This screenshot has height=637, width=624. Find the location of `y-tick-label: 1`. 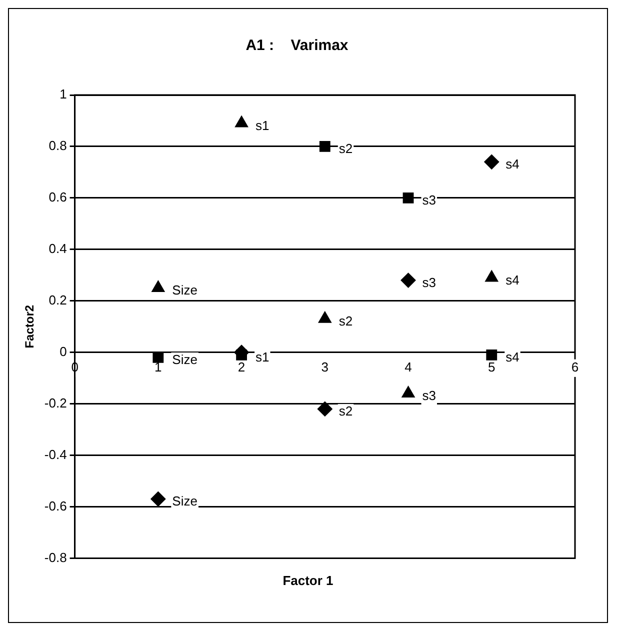

y-tick-label: 1 is located at coordinates (63, 94).